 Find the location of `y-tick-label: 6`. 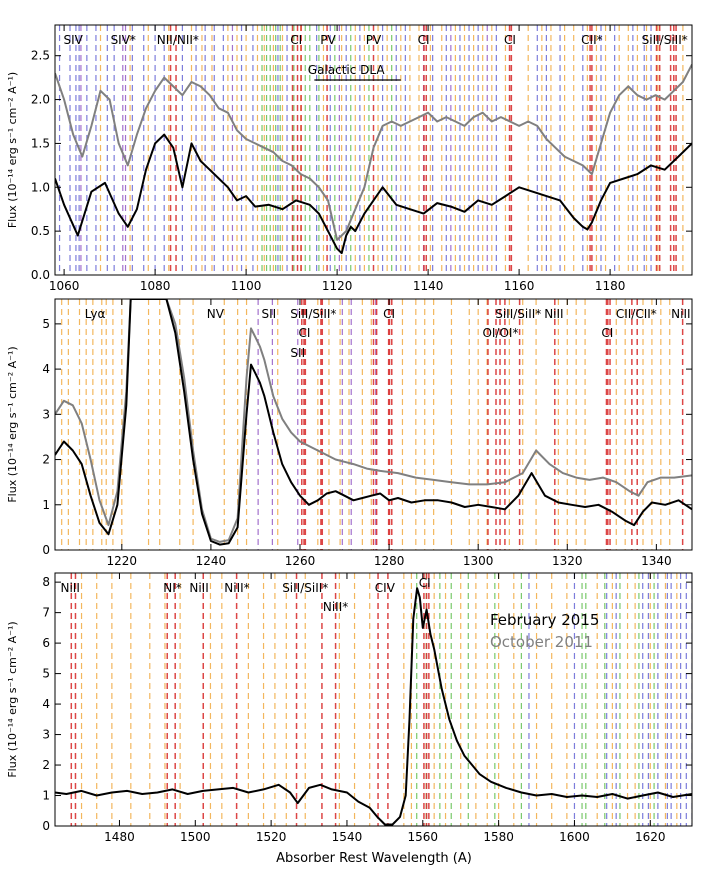

y-tick-label: 6 is located at coordinates (46, 643).